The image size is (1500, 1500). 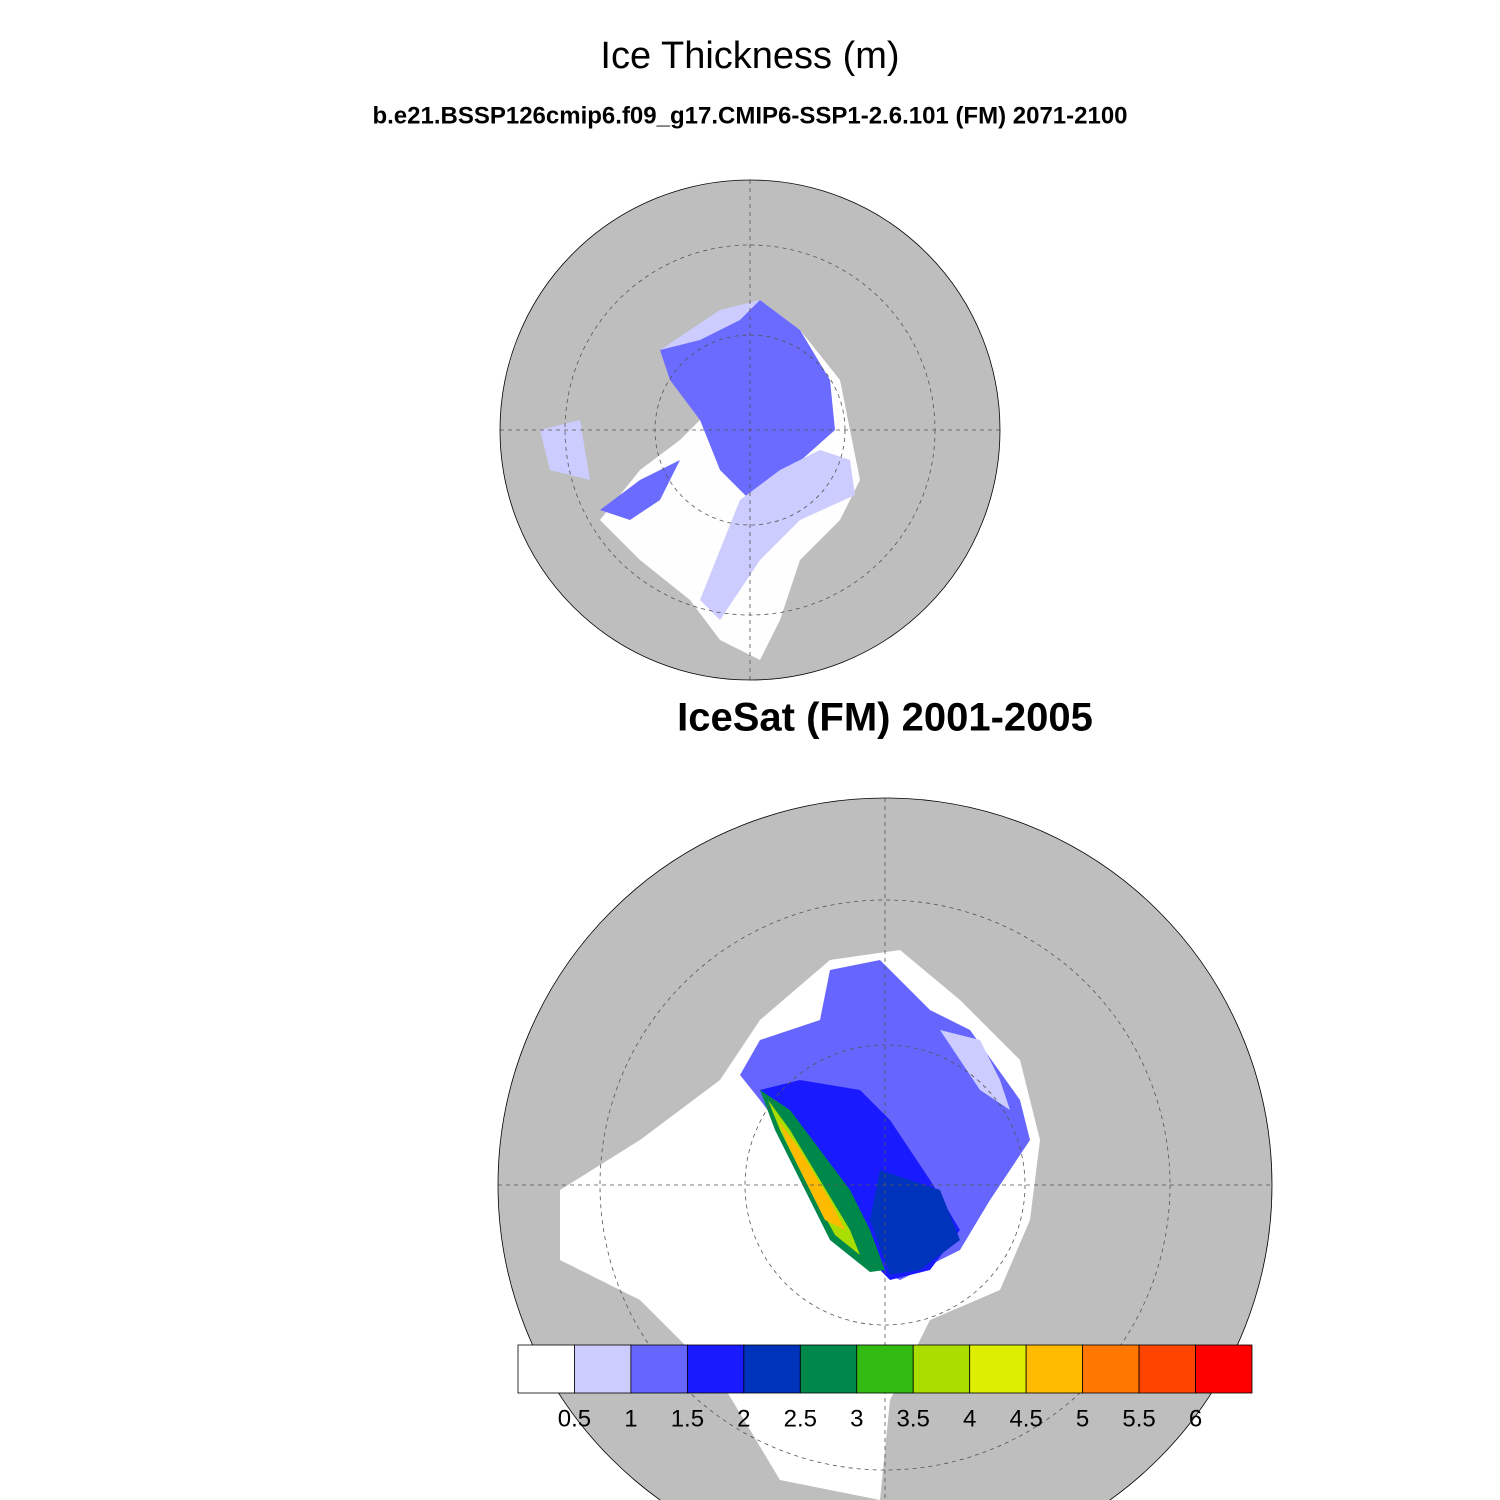 I want to click on colorbar-label: 0.5, so click(x=574, y=1418).